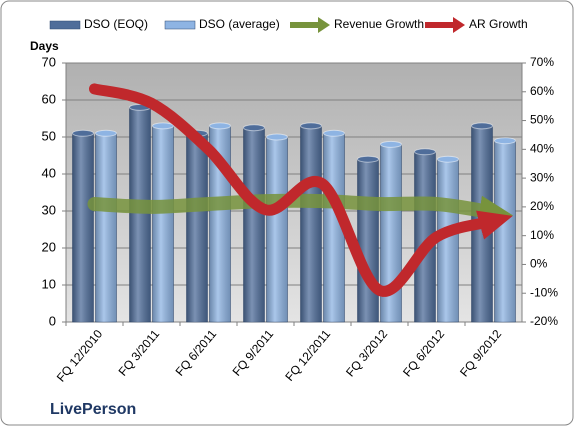  Describe the element at coordinates (544, 321) in the screenshot. I see `y2-tick-label: -20%` at that location.